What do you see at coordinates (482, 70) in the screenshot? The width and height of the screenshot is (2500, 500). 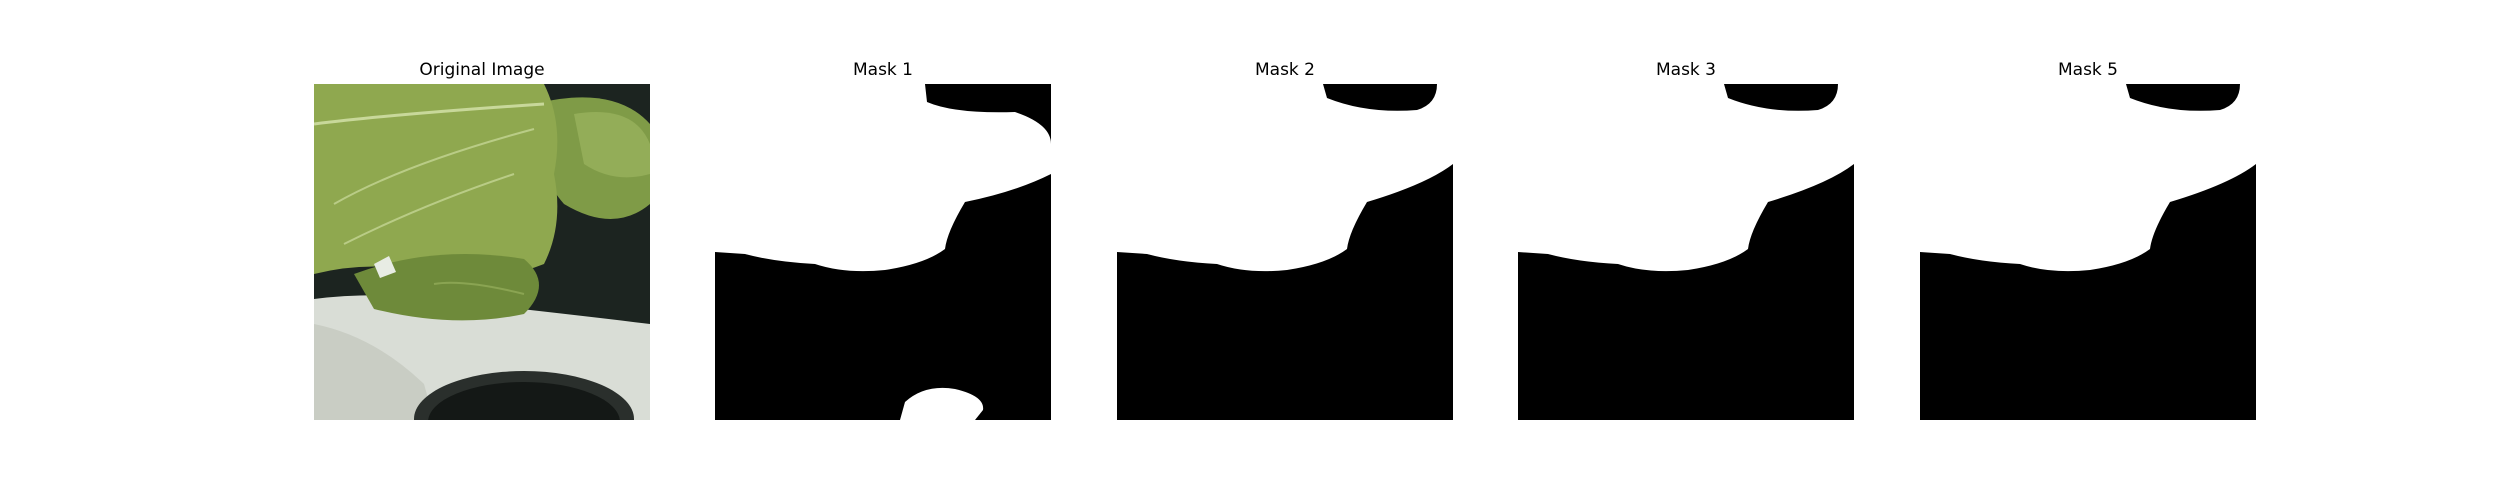 I see `panel-title: Original Image` at bounding box center [482, 70].